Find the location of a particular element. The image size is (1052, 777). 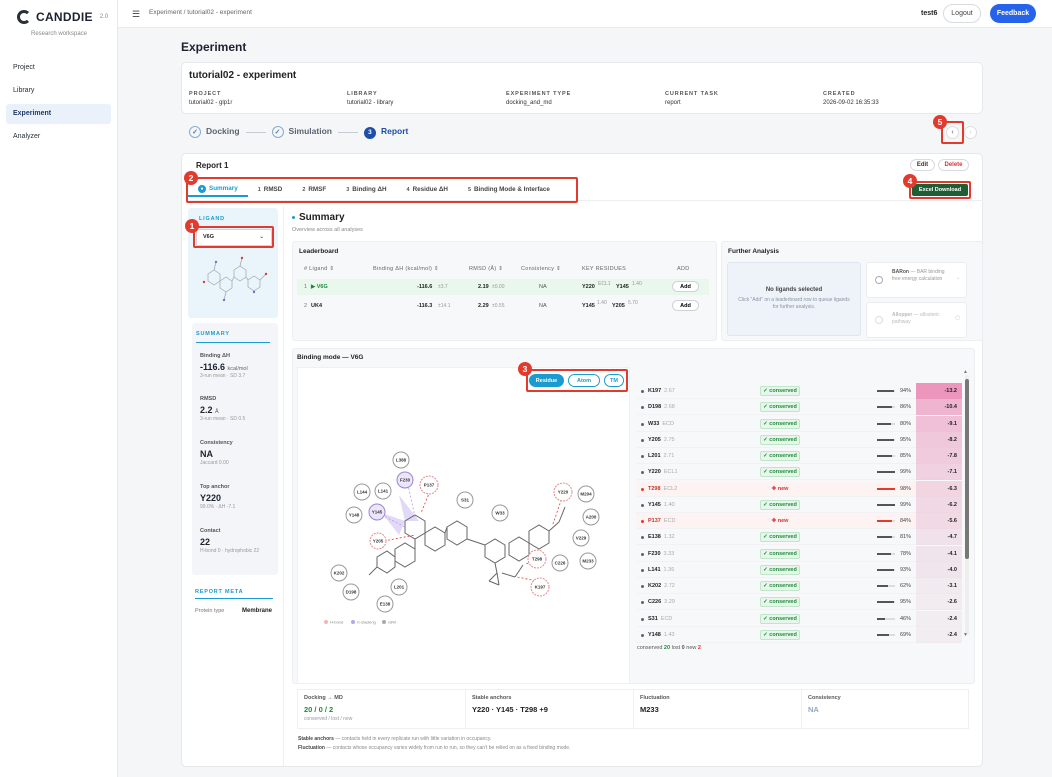

residue-node: S31 is located at coordinates (465, 500).